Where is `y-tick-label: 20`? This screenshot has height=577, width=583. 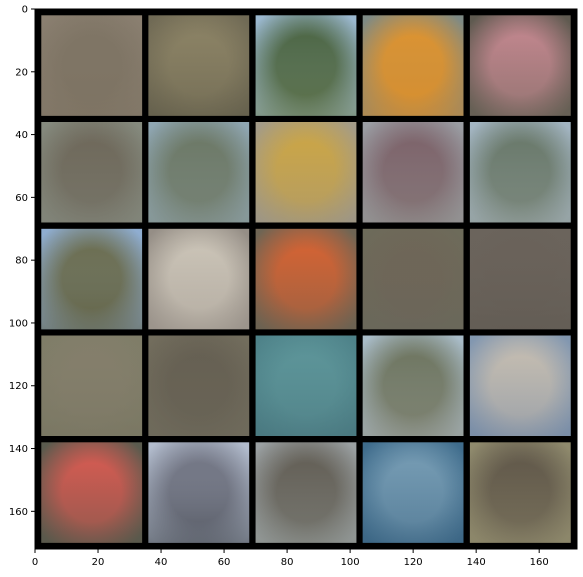
y-tick-label: 20 is located at coordinates (21, 72).